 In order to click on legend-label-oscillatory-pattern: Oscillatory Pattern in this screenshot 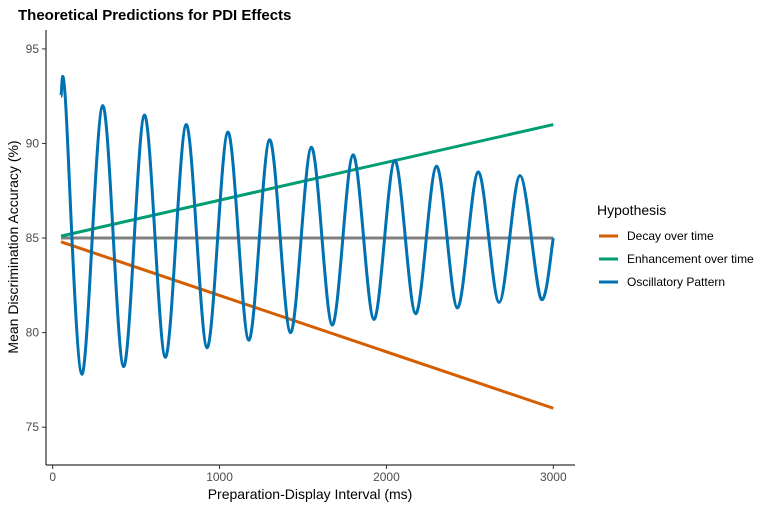, I will do `click(676, 282)`.